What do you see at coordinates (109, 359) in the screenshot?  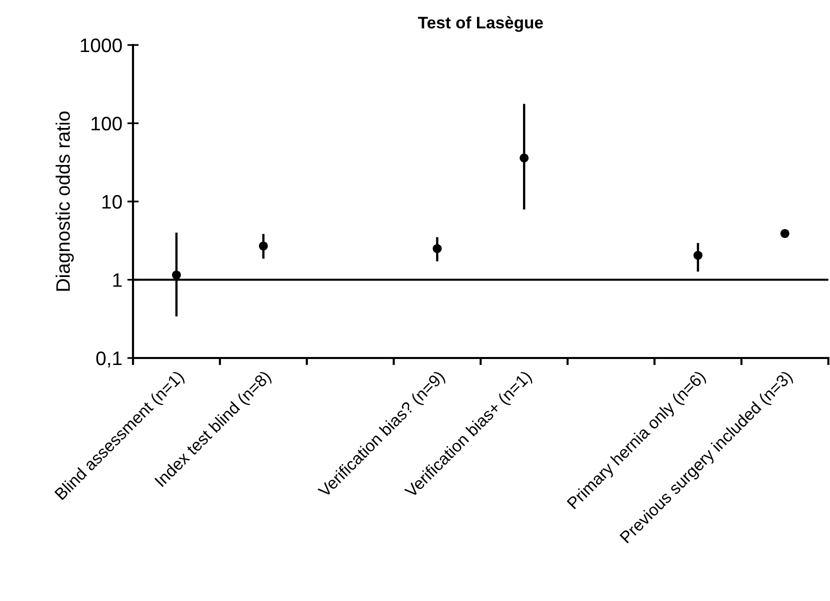 I see `y-tick-label: 0,1` at bounding box center [109, 359].